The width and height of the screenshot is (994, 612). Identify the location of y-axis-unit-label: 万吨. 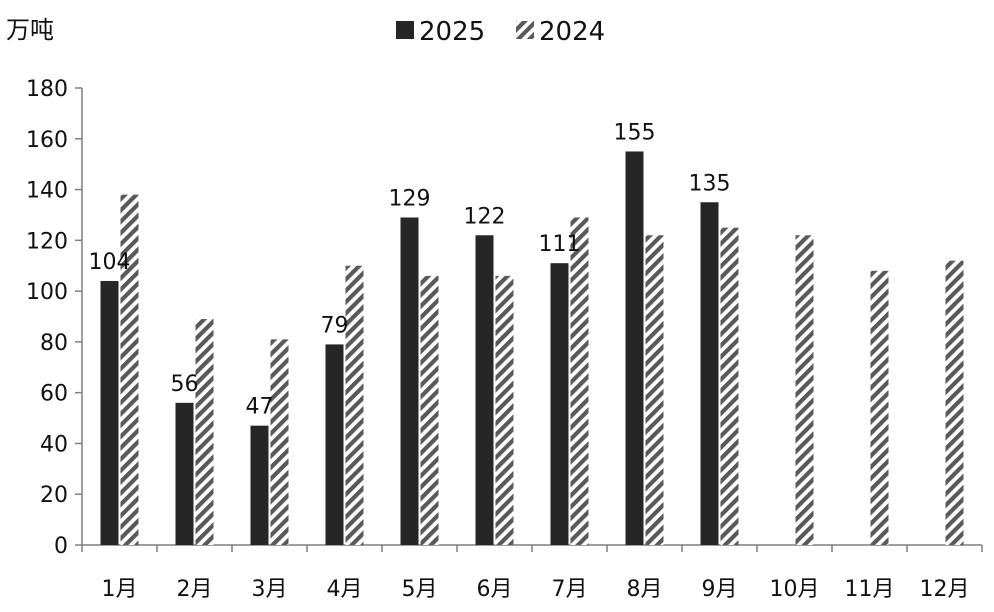
(30, 30).